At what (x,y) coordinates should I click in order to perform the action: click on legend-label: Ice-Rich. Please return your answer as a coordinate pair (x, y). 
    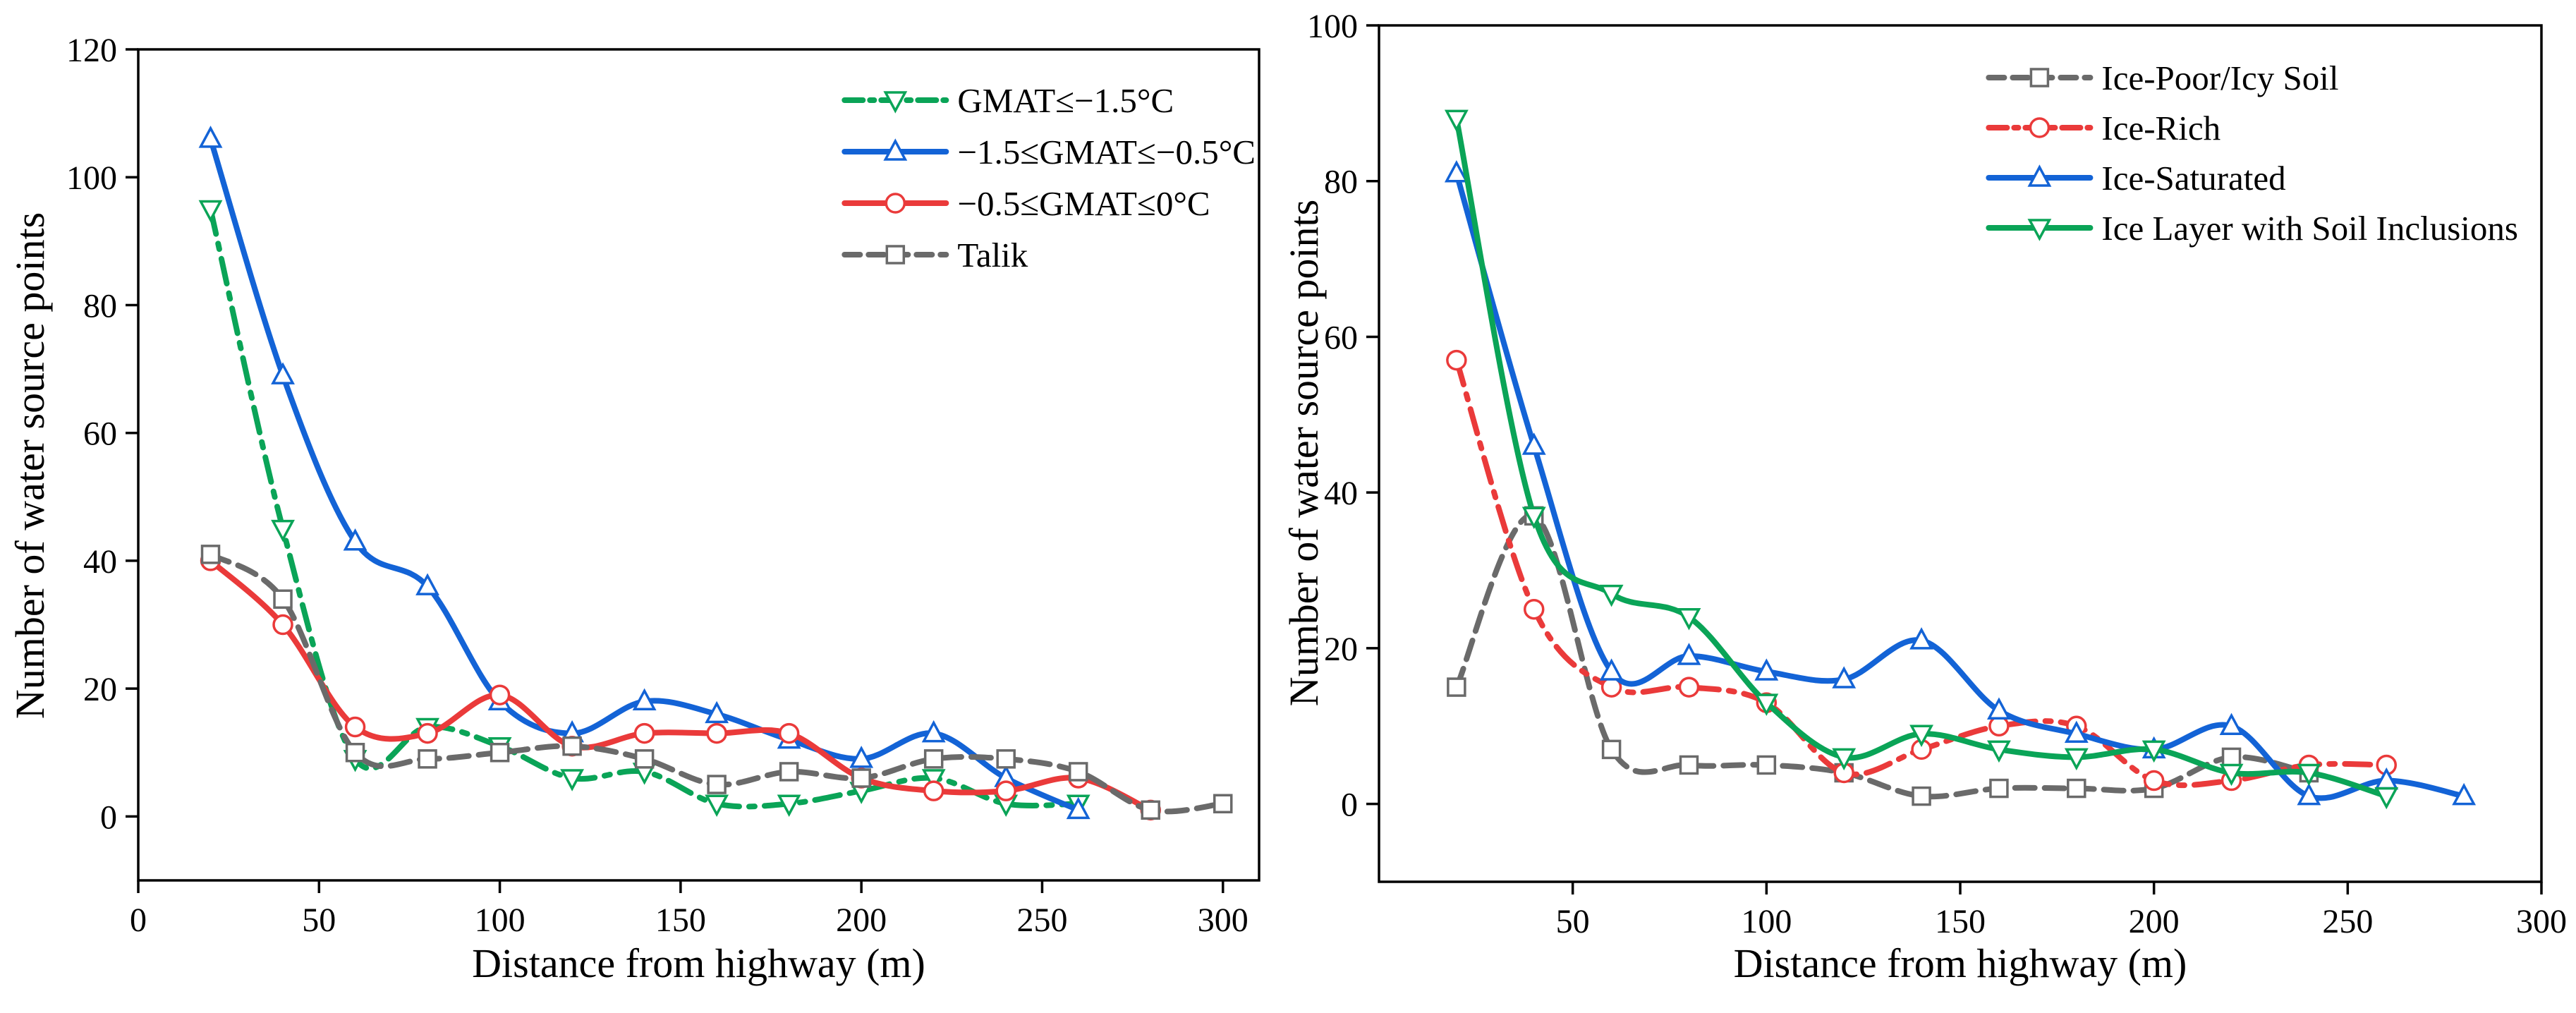
    Looking at the image, I should click on (2160, 128).